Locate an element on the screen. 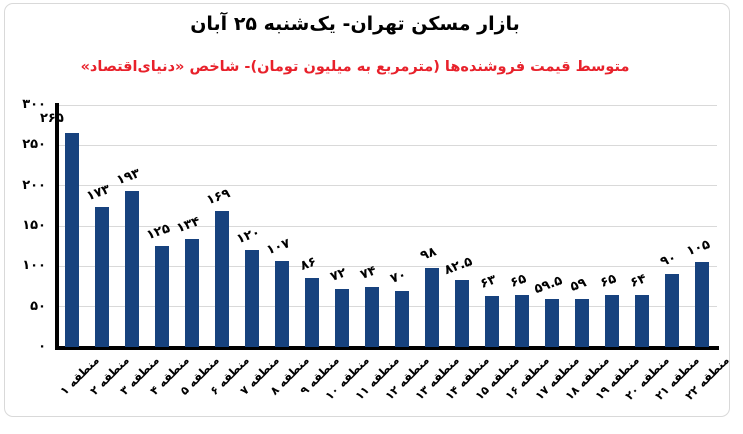 This screenshot has height=434, width=743. x-axis-line is located at coordinates (387, 348).